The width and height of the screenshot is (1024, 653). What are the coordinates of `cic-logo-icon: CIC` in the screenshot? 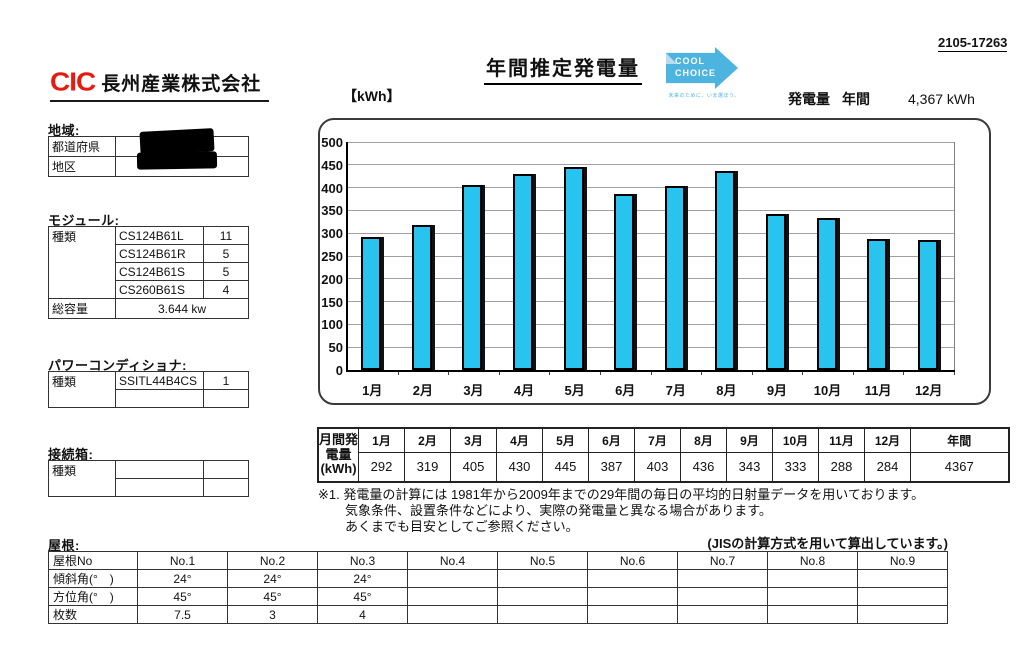 It's located at (73, 81).